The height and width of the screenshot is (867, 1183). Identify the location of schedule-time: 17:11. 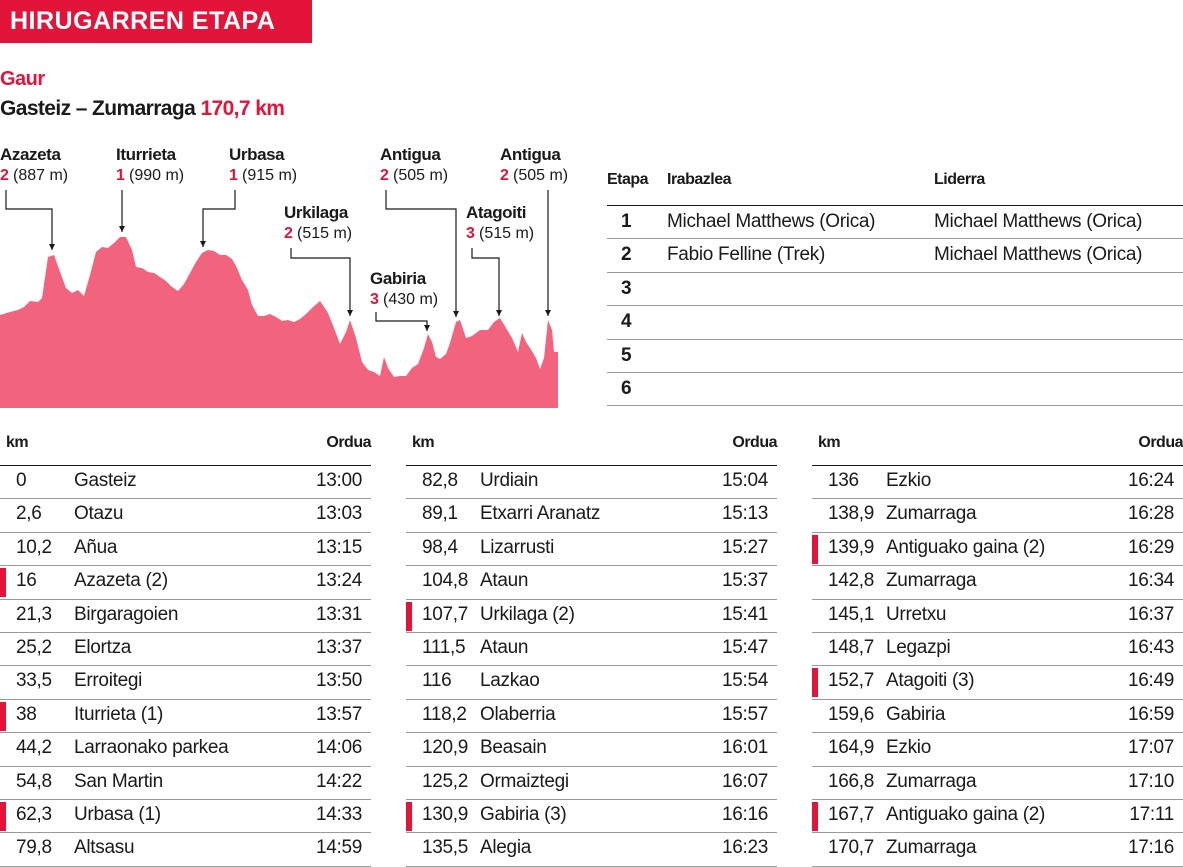
(1151, 814).